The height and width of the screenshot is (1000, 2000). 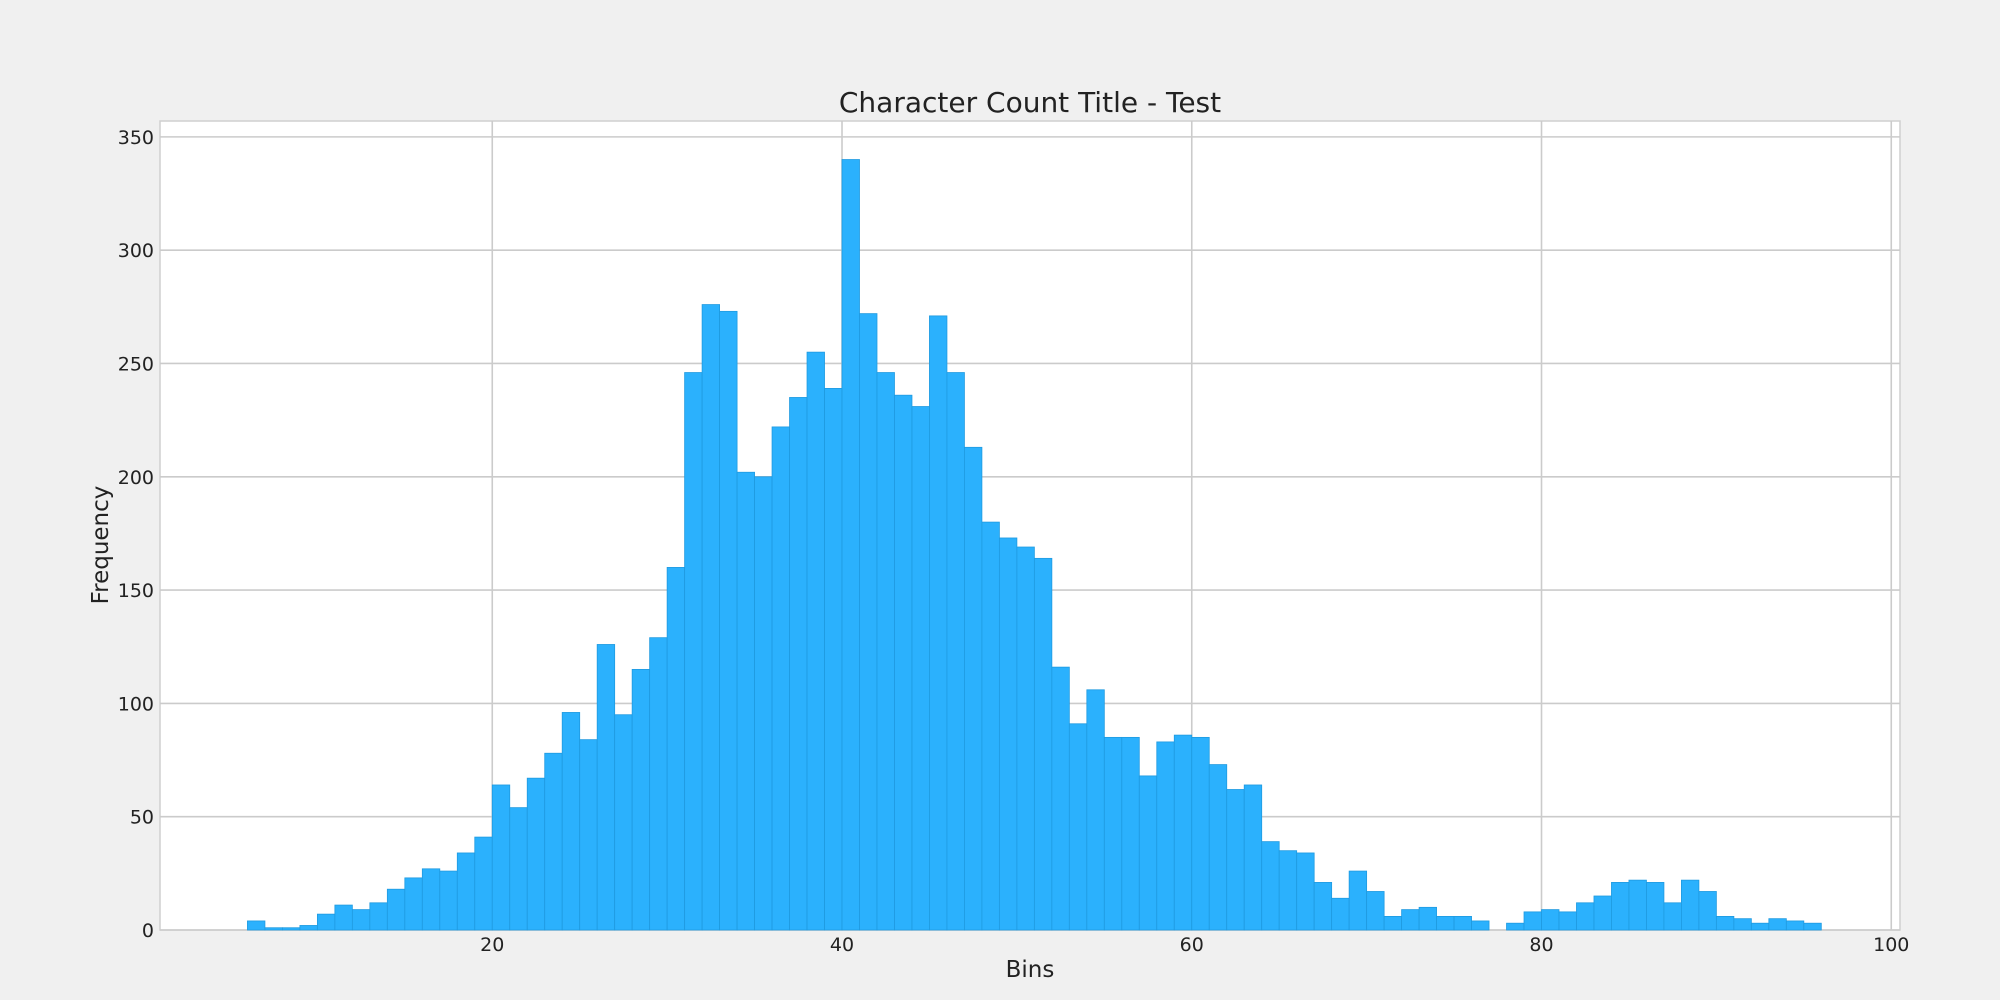 I want to click on x-tick-label: 100, so click(x=1891, y=945).